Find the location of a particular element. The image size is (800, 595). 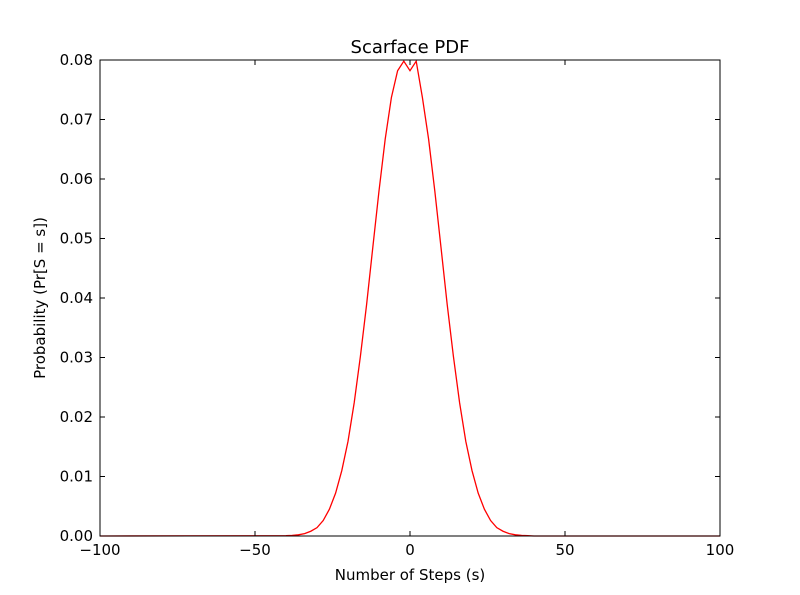

y-tick-label: 0.07 is located at coordinates (76, 120).